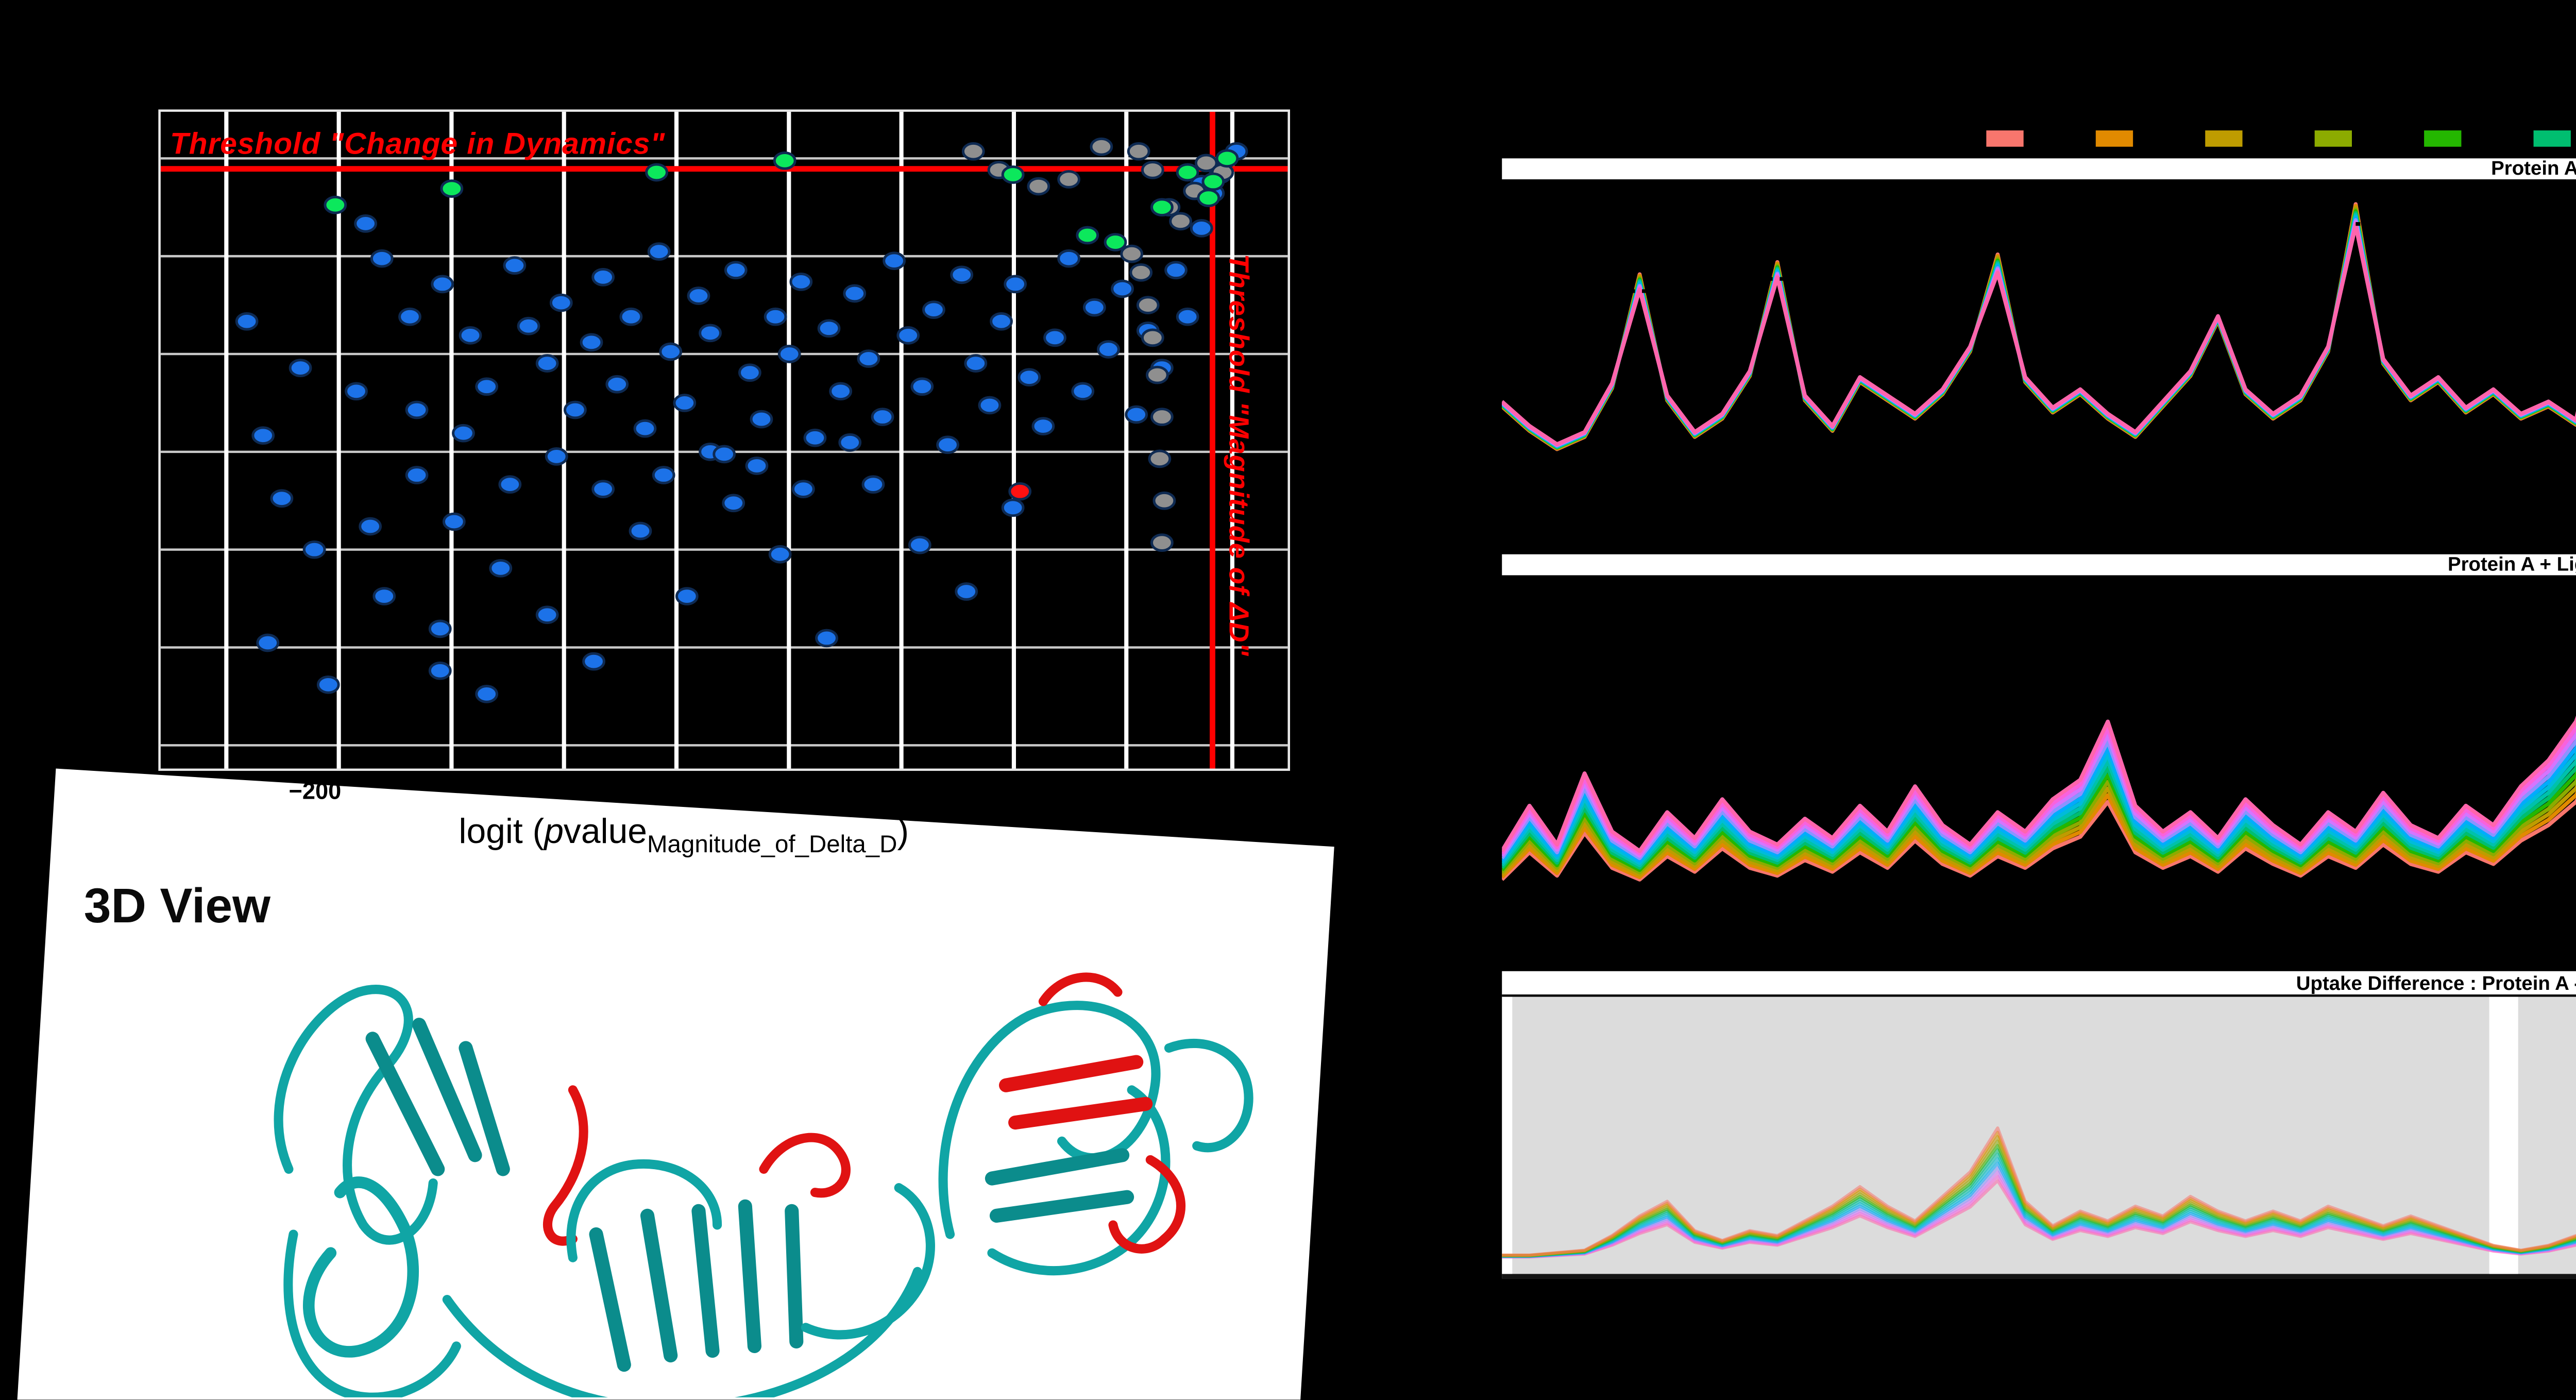  Describe the element at coordinates (903, 833) in the screenshot. I see `x-axis-title-post: )` at that location.